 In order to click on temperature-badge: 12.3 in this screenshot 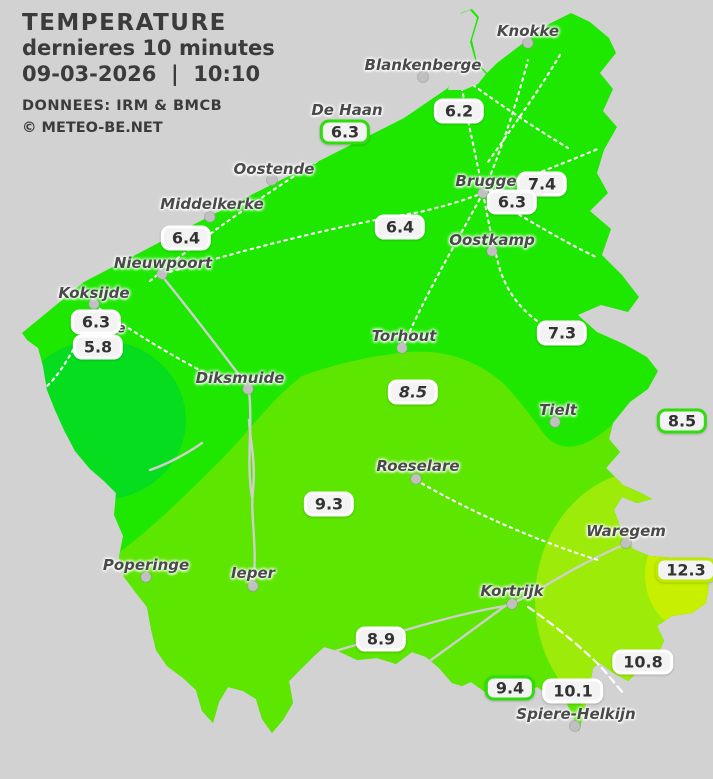, I will do `click(684, 570)`.